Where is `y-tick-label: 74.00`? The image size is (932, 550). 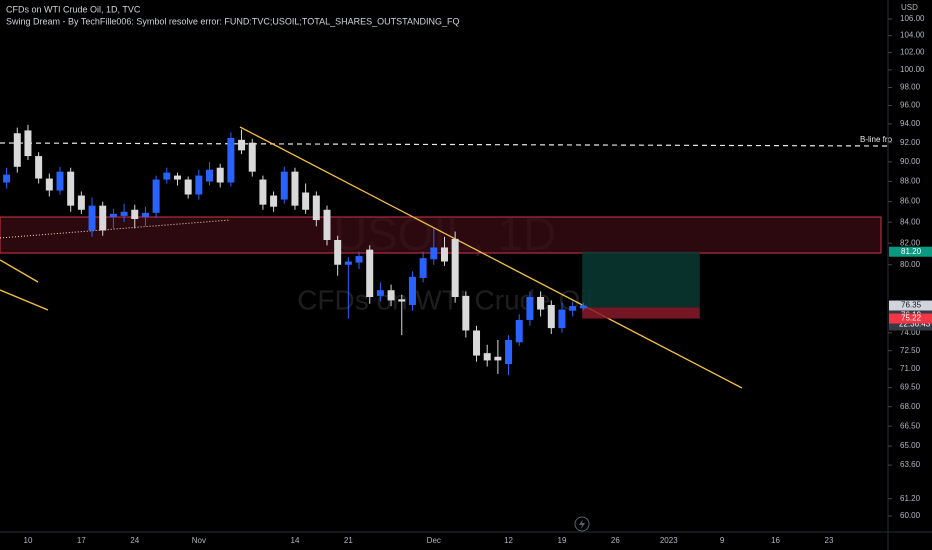 y-tick-label: 74.00 is located at coordinates (910, 332).